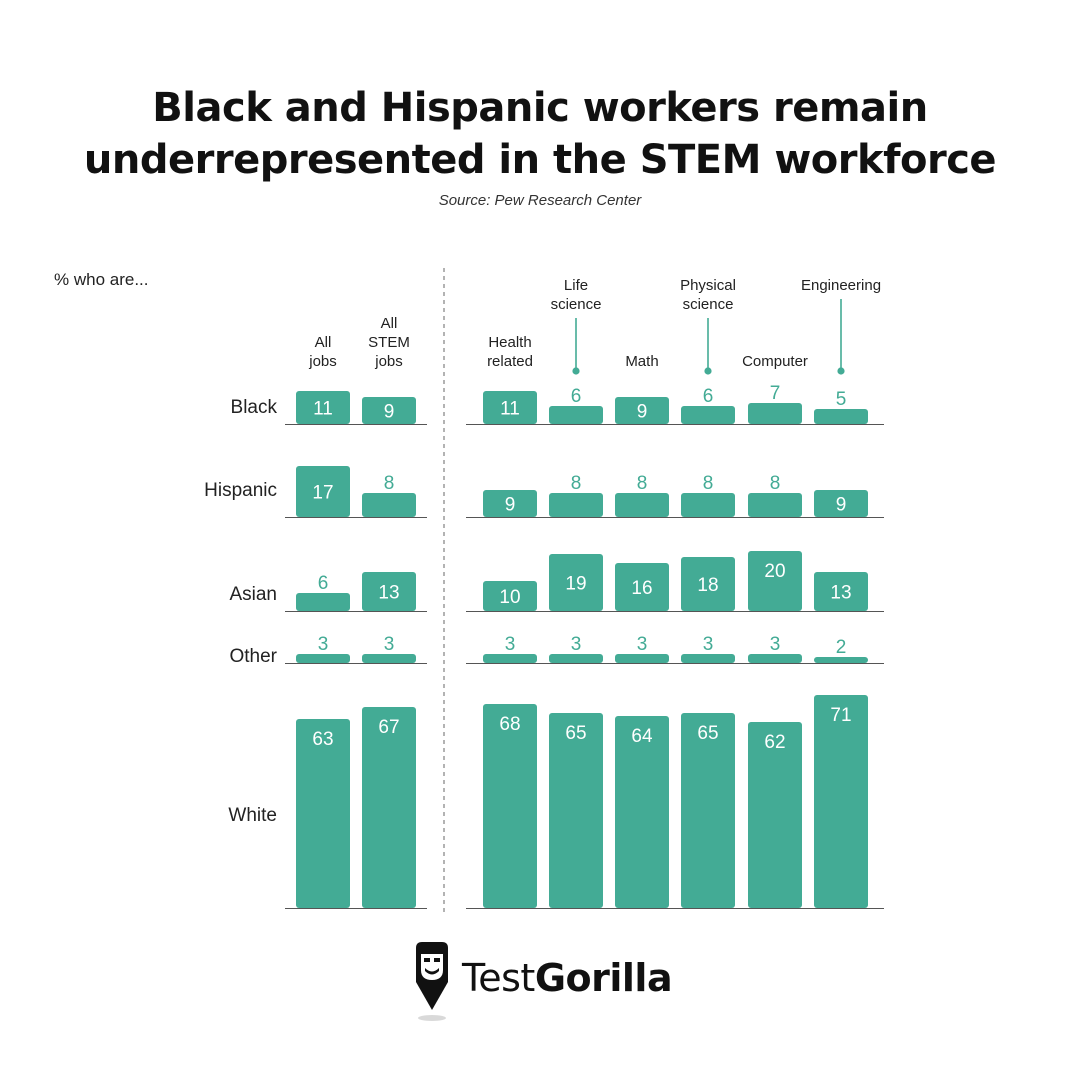 The width and height of the screenshot is (1080, 1080). Describe the element at coordinates (576, 810) in the screenshot. I see `bar-white-life-science` at that location.